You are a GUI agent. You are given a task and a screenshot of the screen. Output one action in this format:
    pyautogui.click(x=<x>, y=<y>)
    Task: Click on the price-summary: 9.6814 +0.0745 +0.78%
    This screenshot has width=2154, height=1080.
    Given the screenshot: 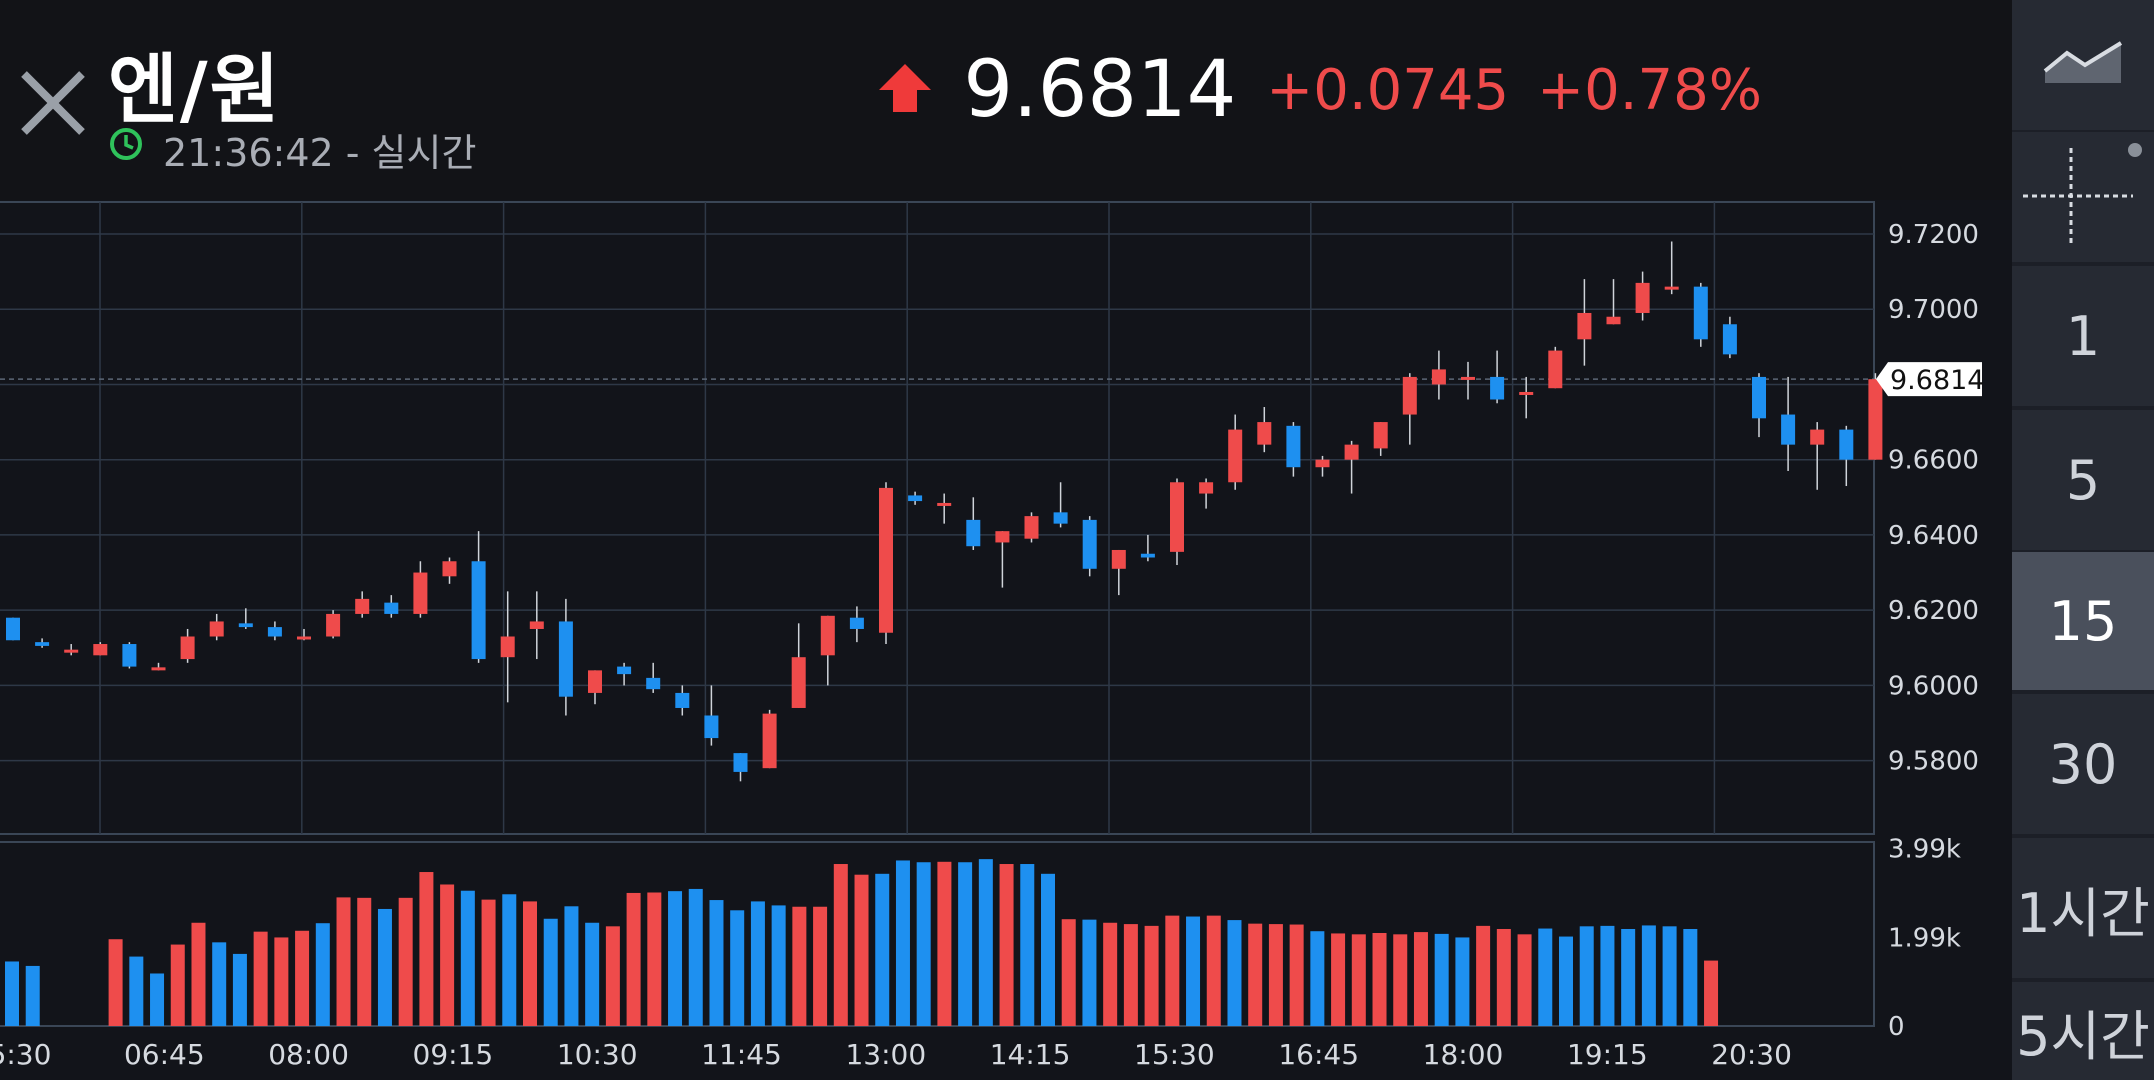 What is the action you would take?
    pyautogui.click(x=1319, y=90)
    